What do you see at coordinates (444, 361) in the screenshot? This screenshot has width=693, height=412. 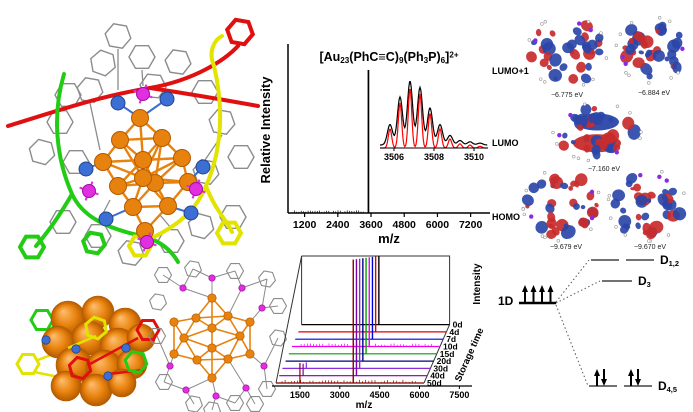 I see `wf-series-label: 20d` at bounding box center [444, 361].